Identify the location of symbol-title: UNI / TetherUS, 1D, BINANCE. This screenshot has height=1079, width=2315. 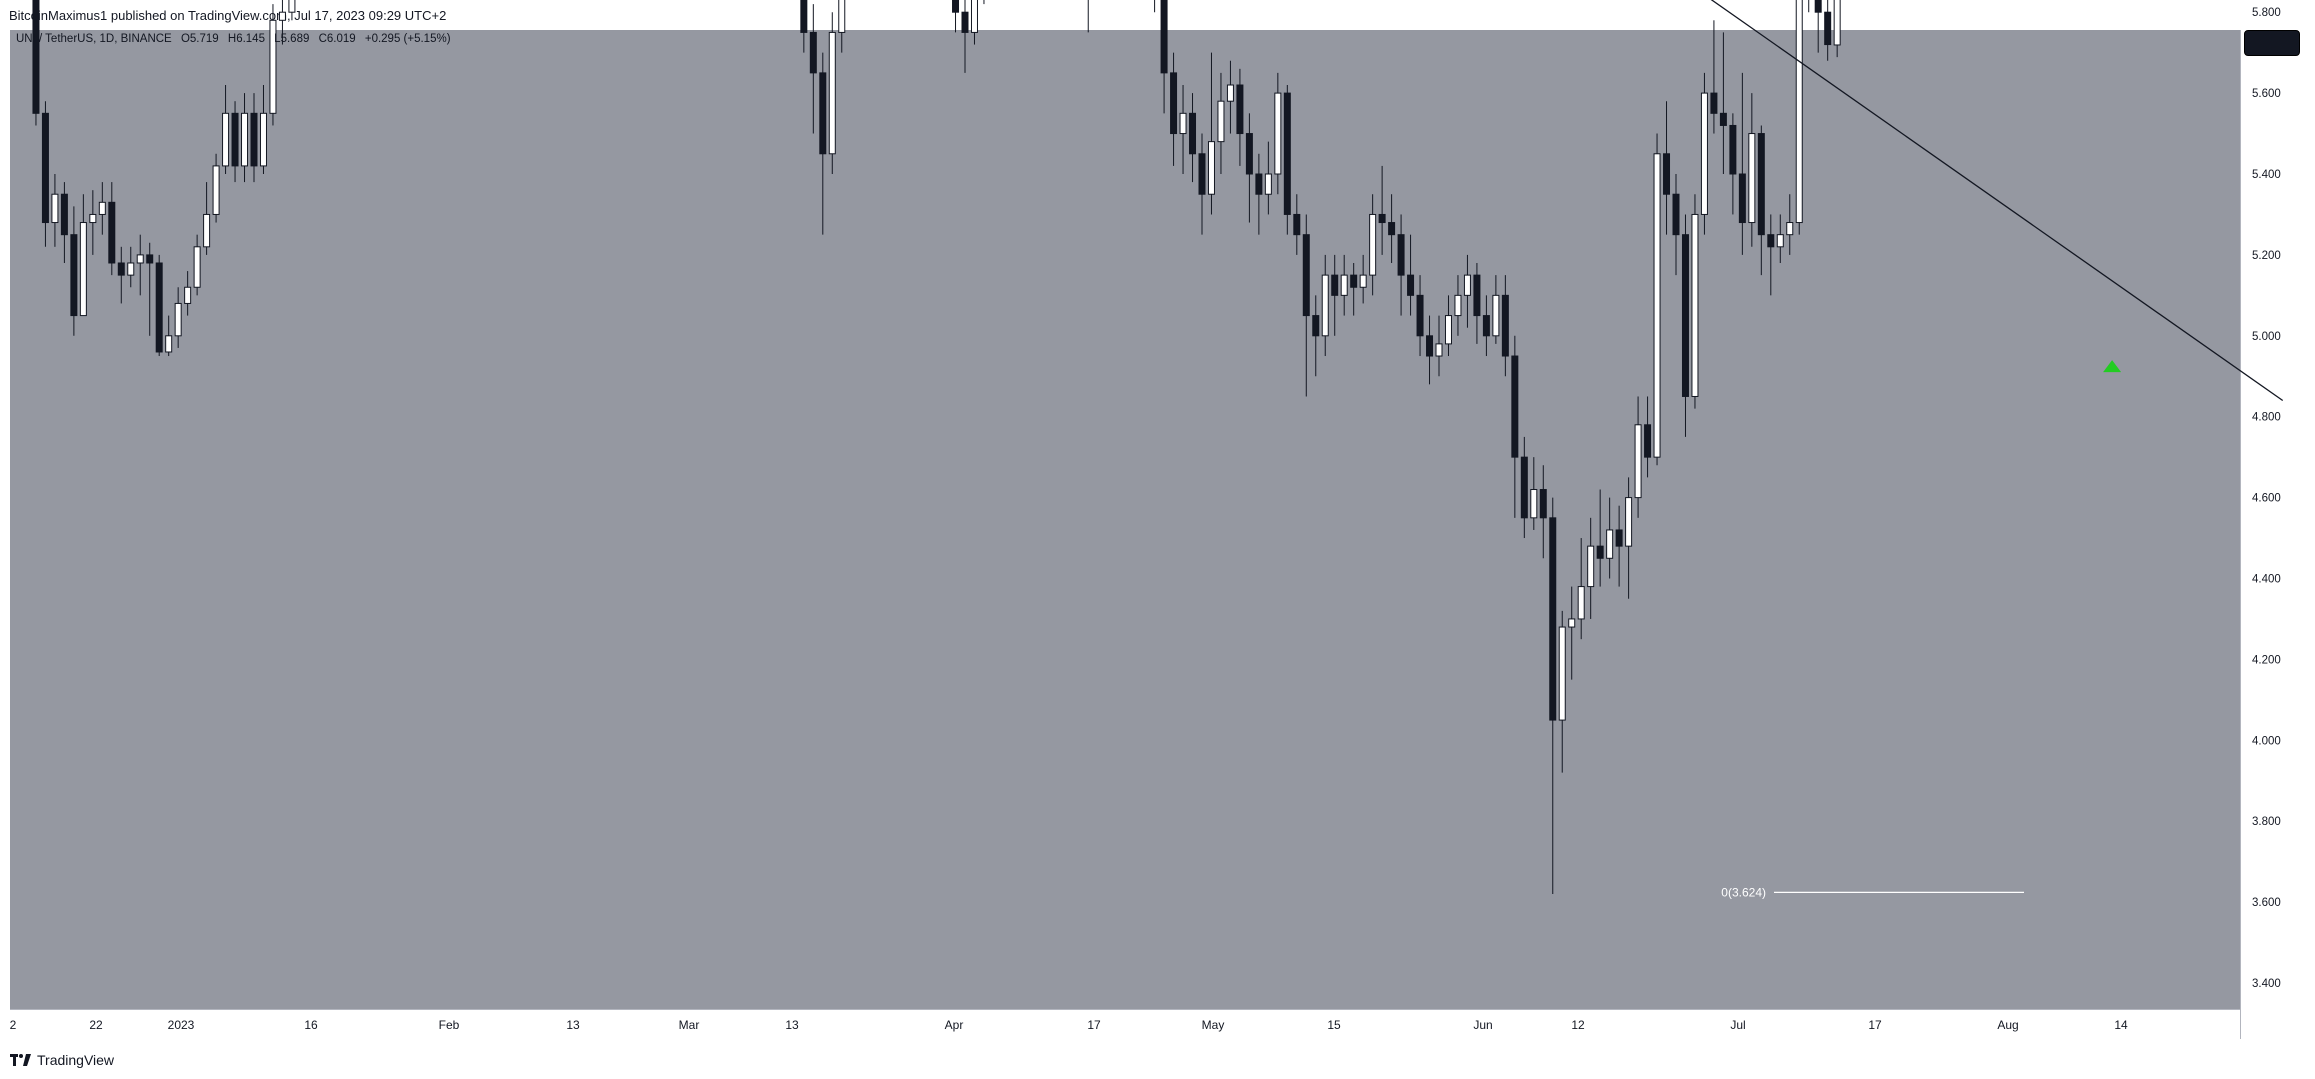
(94, 39).